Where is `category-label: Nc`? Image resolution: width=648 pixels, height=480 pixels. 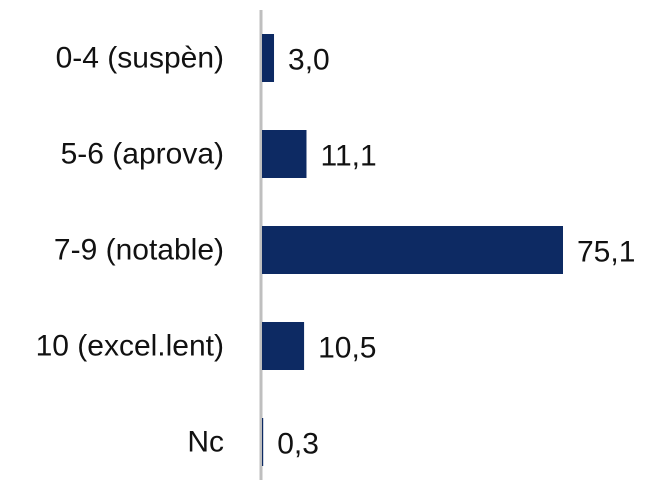
category-label: Nc is located at coordinates (205, 442).